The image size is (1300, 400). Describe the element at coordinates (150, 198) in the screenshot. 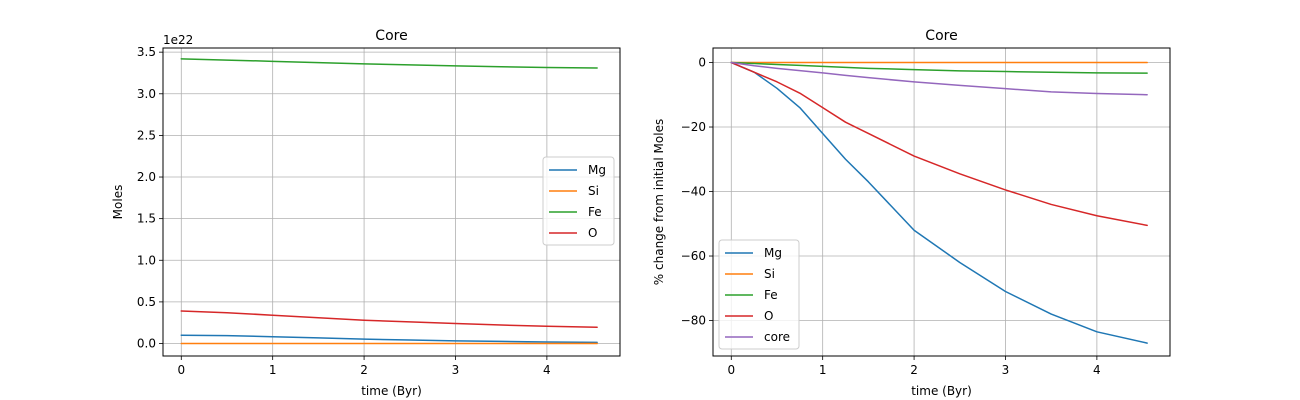

I see `y-ticks-left: 0.0 0.5 1.0 1.5 2.0 2.5 3.0 3.5` at that location.